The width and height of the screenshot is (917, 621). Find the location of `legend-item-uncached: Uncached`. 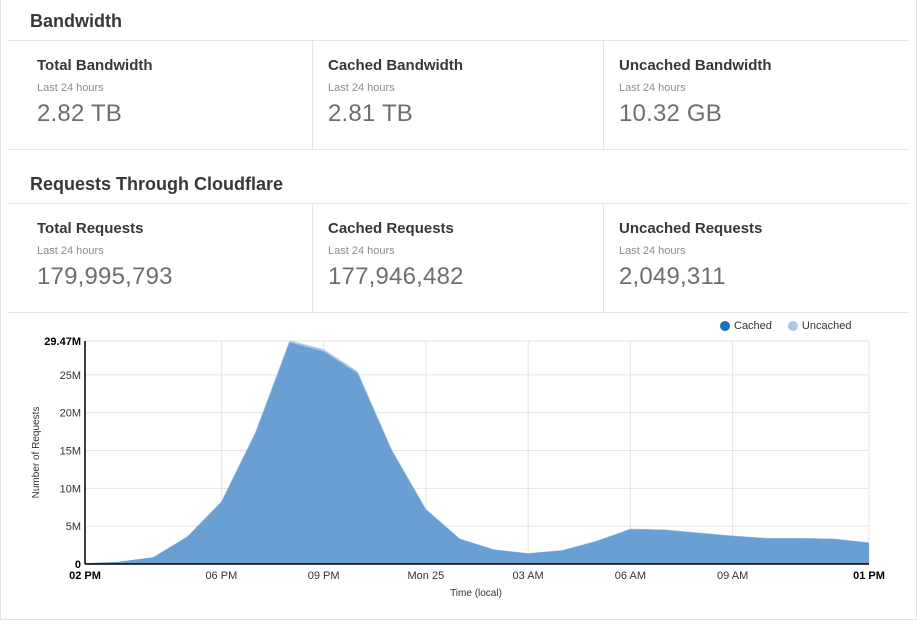

legend-item-uncached: Uncached is located at coordinates (819, 326).